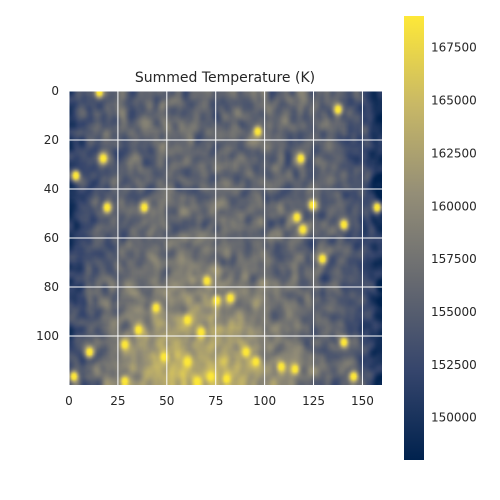 The height and width of the screenshot is (500, 500). Describe the element at coordinates (454, 312) in the screenshot. I see `colorbar-tick-label: 155000` at that location.